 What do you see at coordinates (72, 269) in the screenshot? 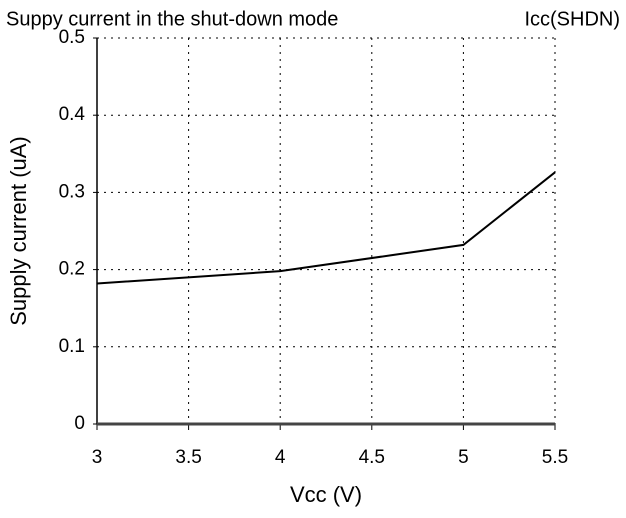
I see `y-tick-label: 0.2` at bounding box center [72, 269].